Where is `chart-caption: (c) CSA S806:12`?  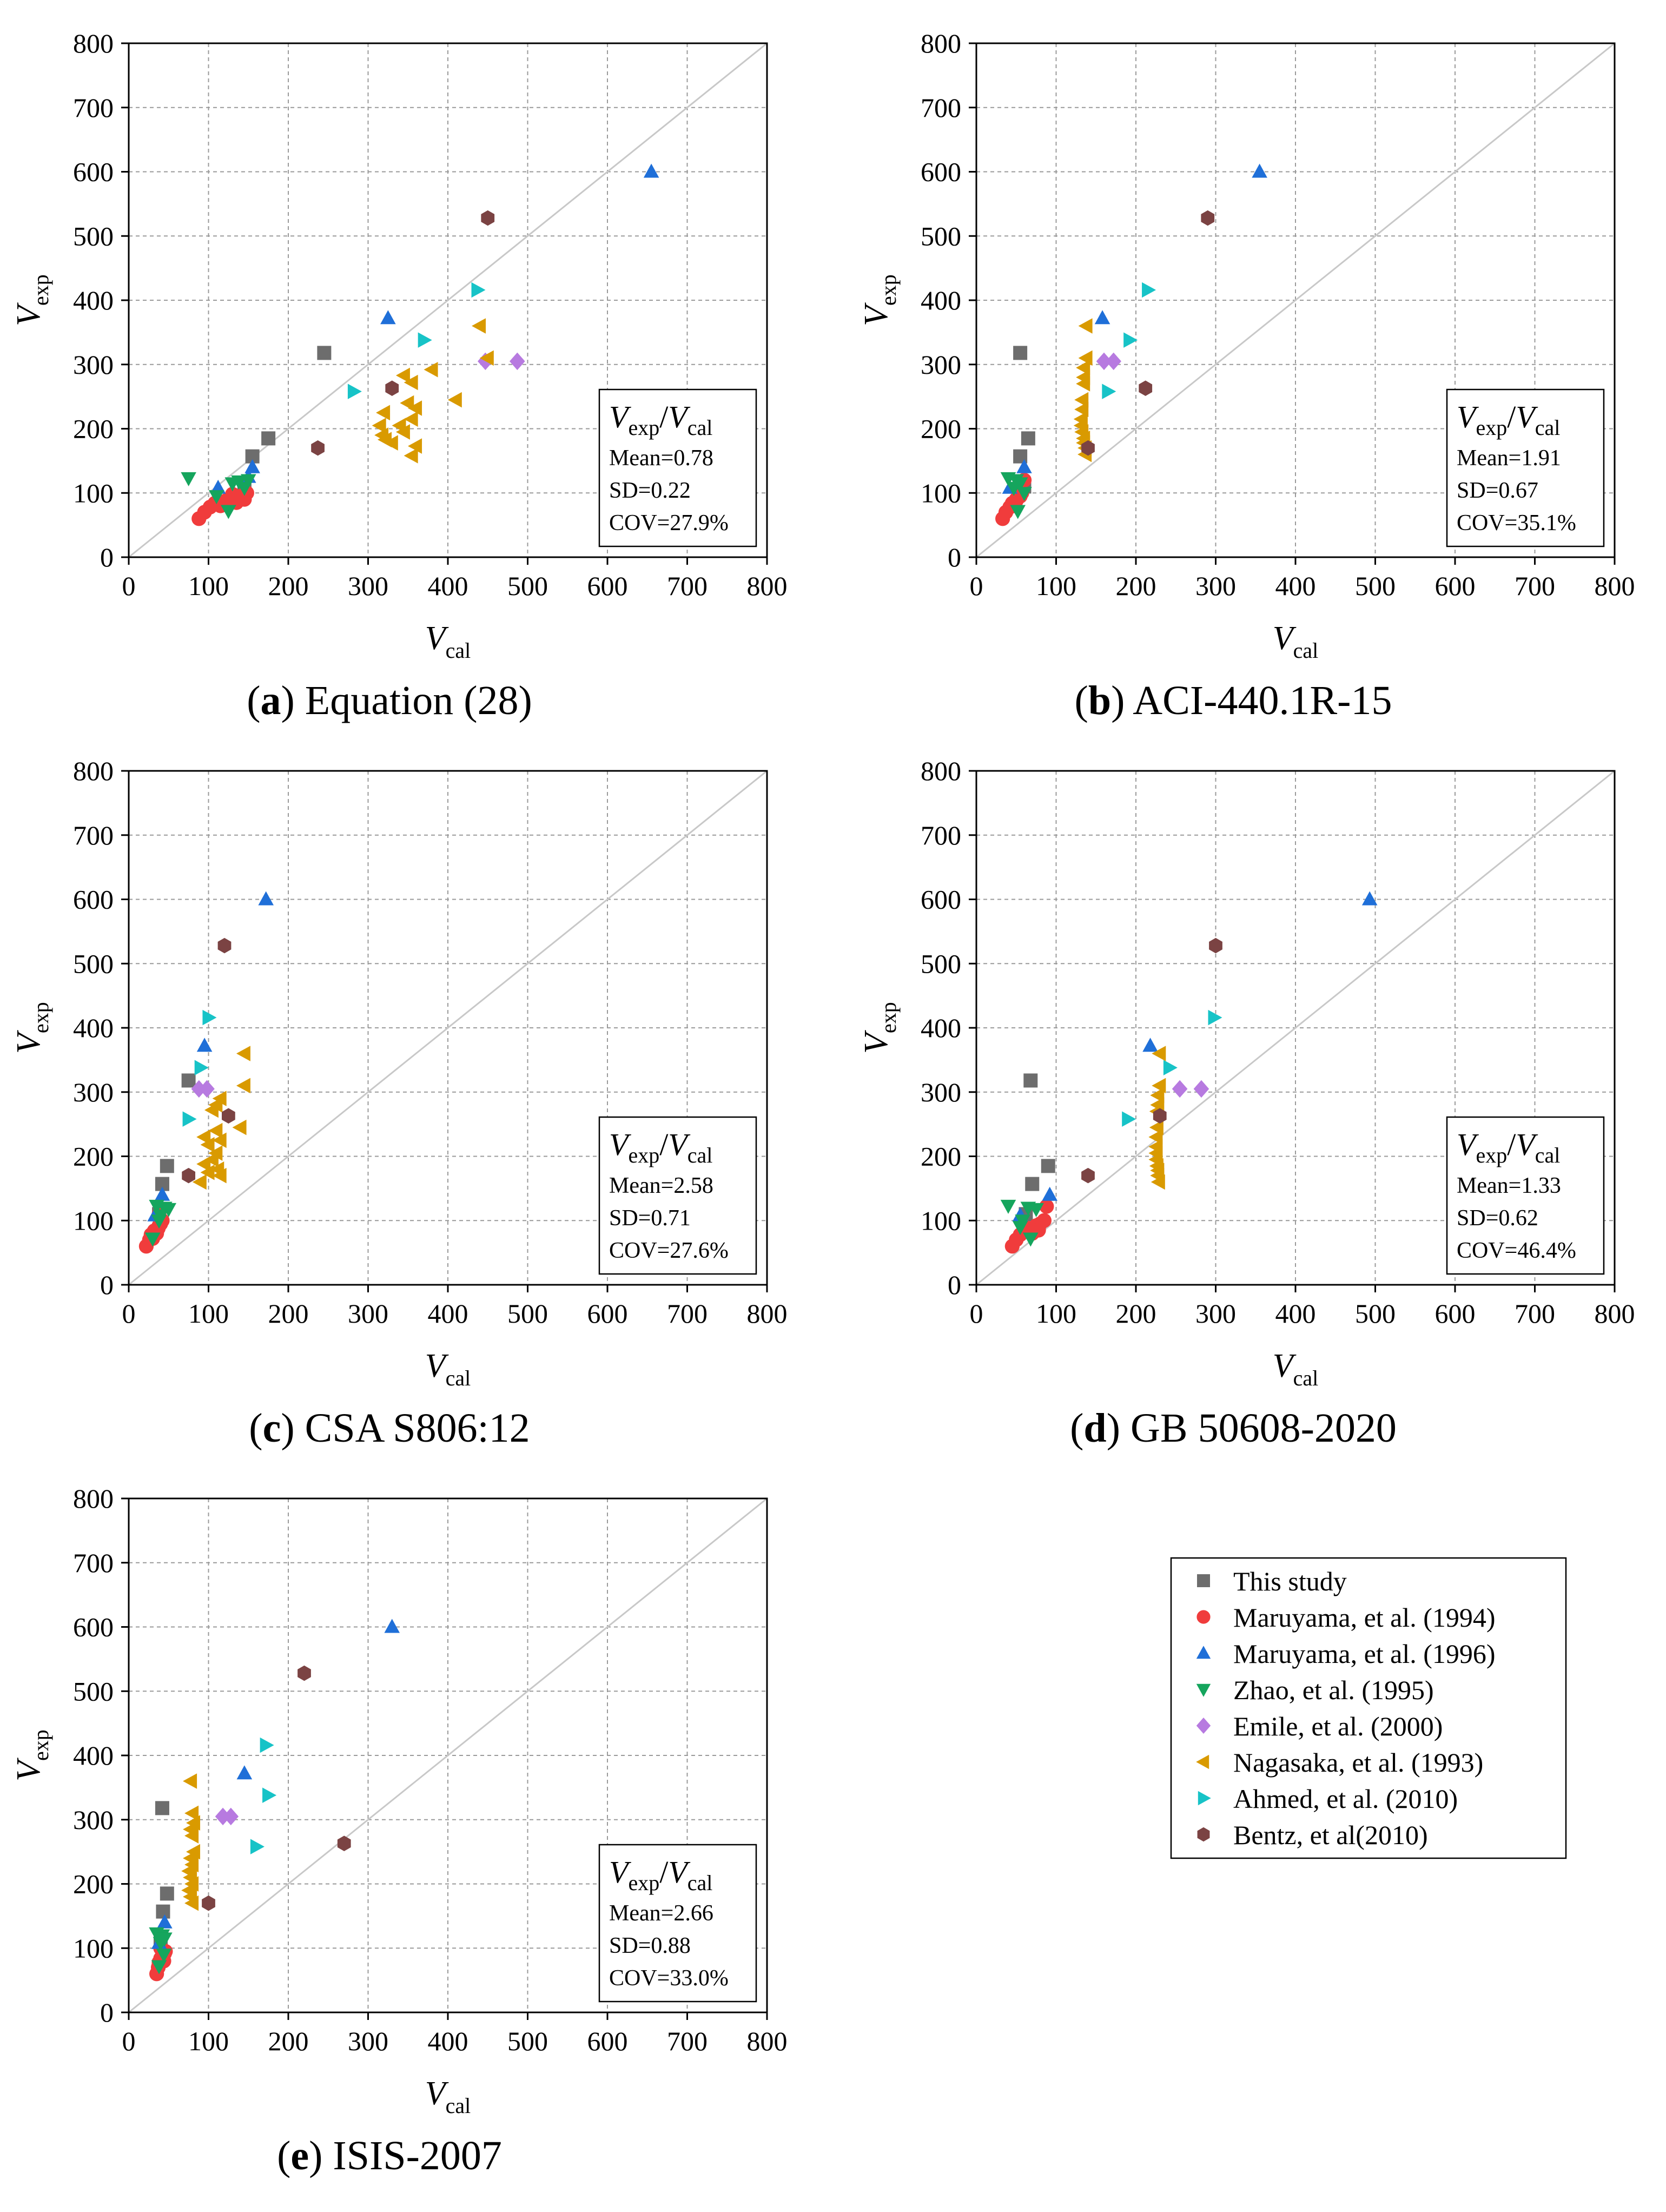
chart-caption: (c) CSA S806:12 is located at coordinates (389, 1428).